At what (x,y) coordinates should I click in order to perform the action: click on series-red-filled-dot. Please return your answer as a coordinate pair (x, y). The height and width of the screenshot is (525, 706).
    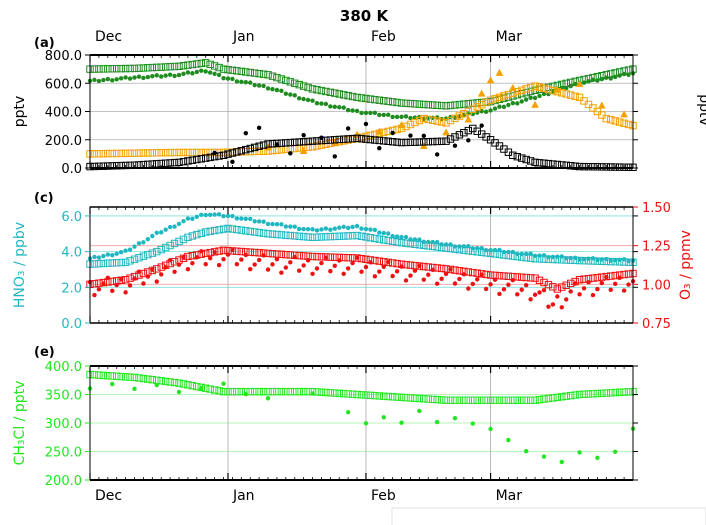
    Looking at the image, I should click on (361, 278).